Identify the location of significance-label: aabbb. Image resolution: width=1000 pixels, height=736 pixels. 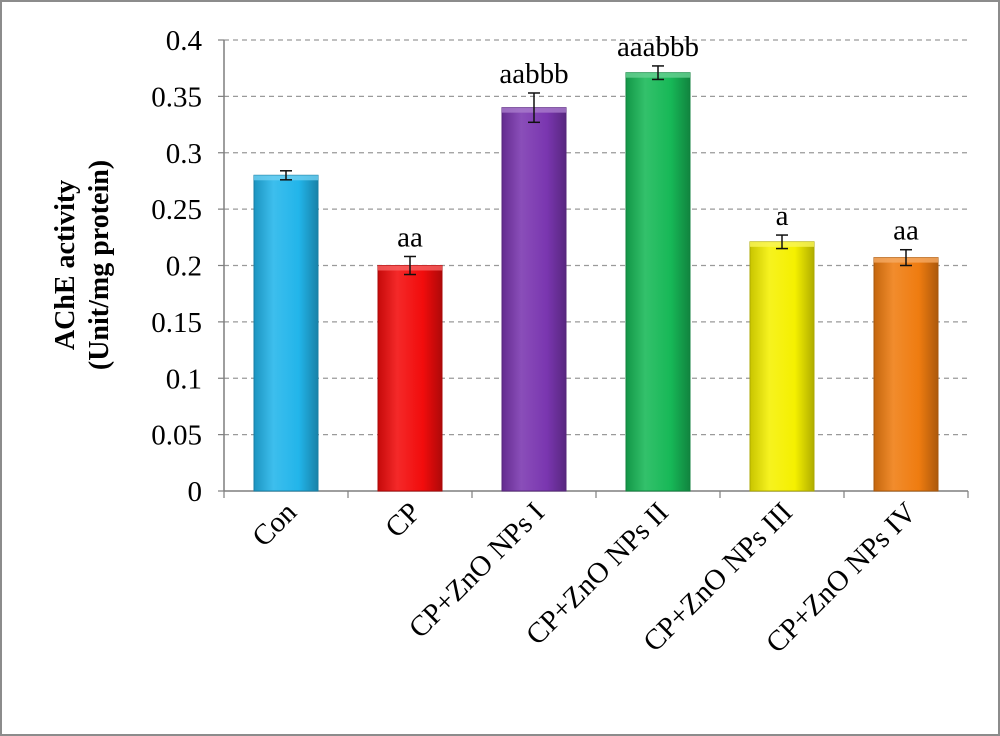
(533, 74).